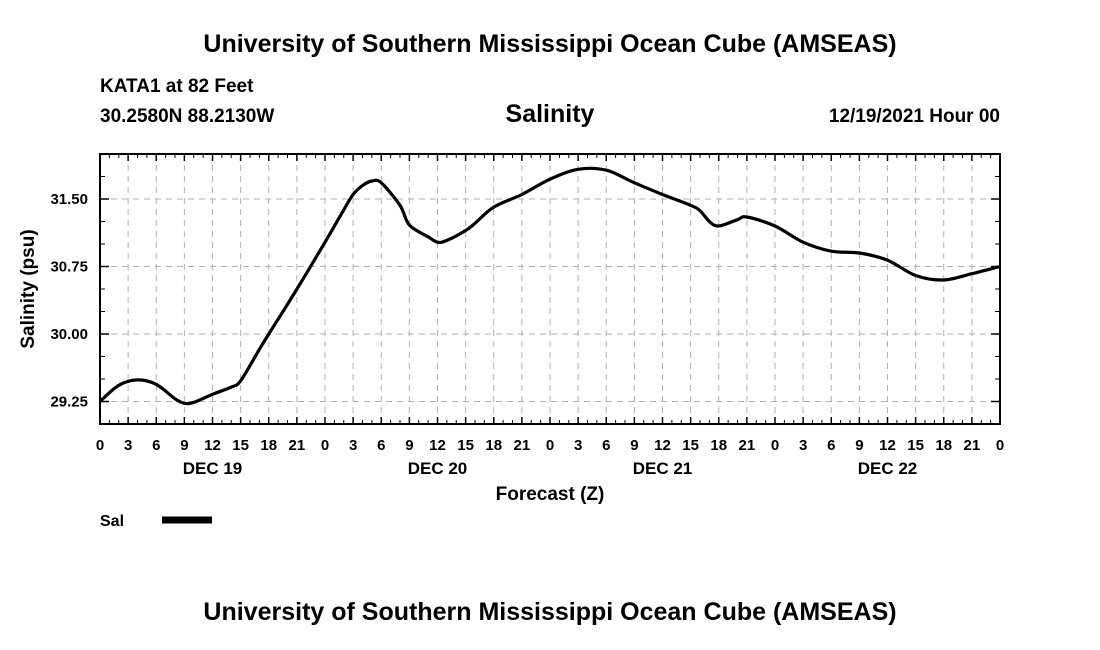  I want to click on day-label: DEC 20, so click(438, 468).